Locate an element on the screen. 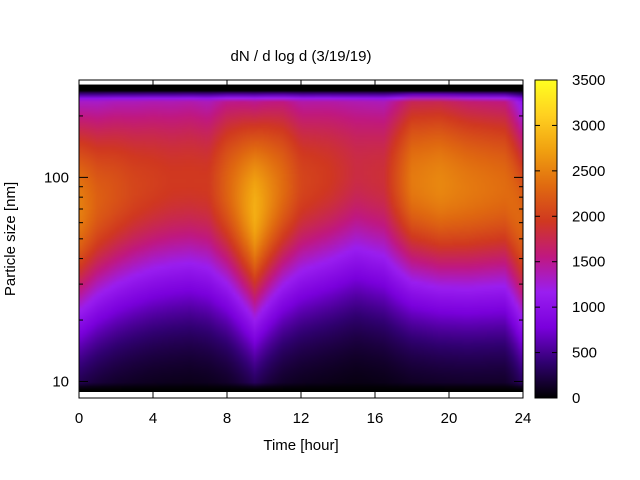  colorbar-tick-label: 1500 is located at coordinates (588, 262).